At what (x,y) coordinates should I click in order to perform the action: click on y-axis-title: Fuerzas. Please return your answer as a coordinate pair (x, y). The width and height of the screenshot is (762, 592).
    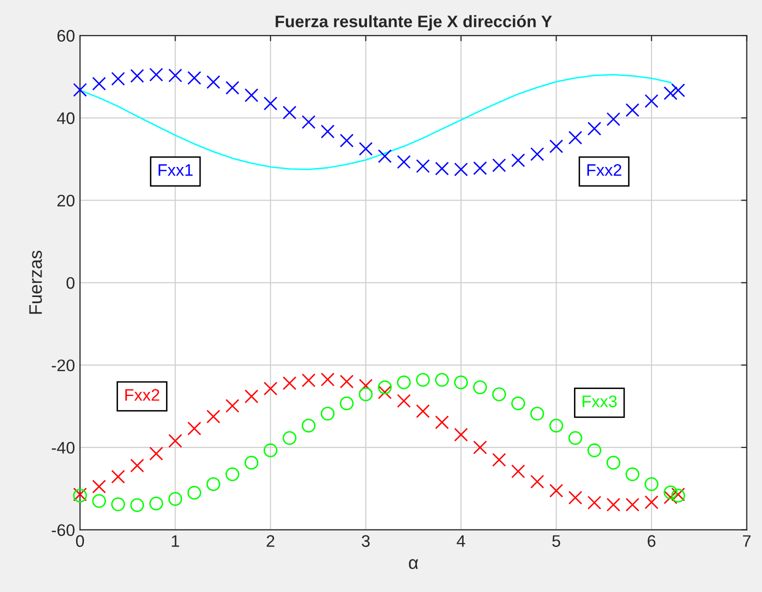
    Looking at the image, I should click on (35, 282).